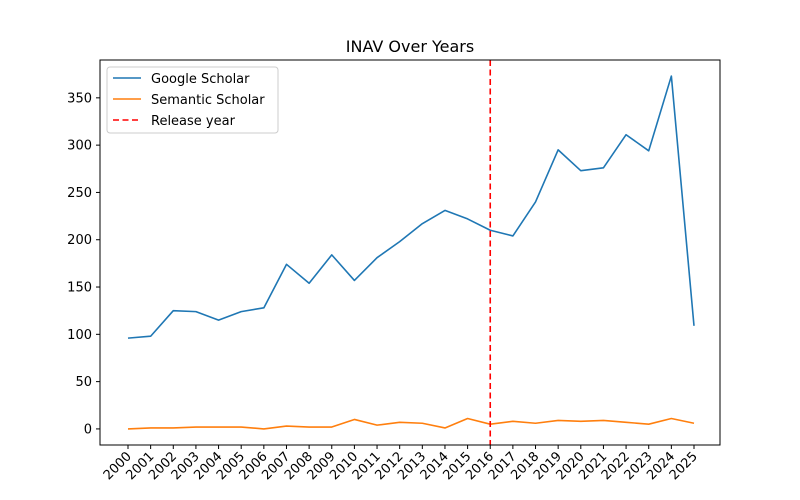 The width and height of the screenshot is (800, 500). I want to click on legend-label-release-year: Release year, so click(193, 121).